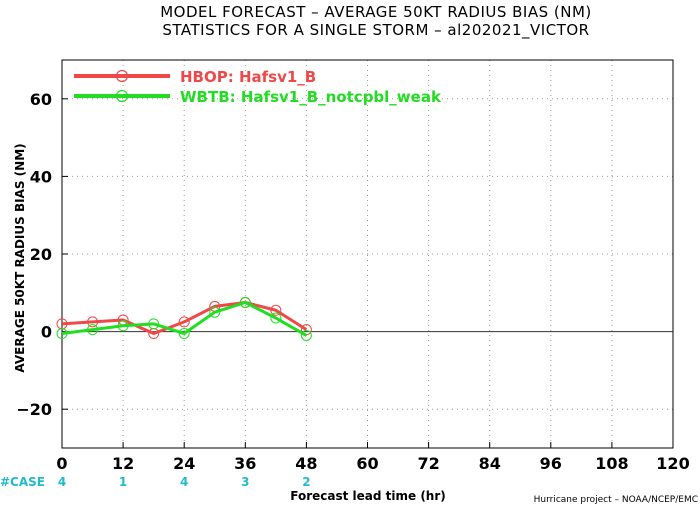  What do you see at coordinates (184, 463) in the screenshot?
I see `x-tick-label: 24` at bounding box center [184, 463].